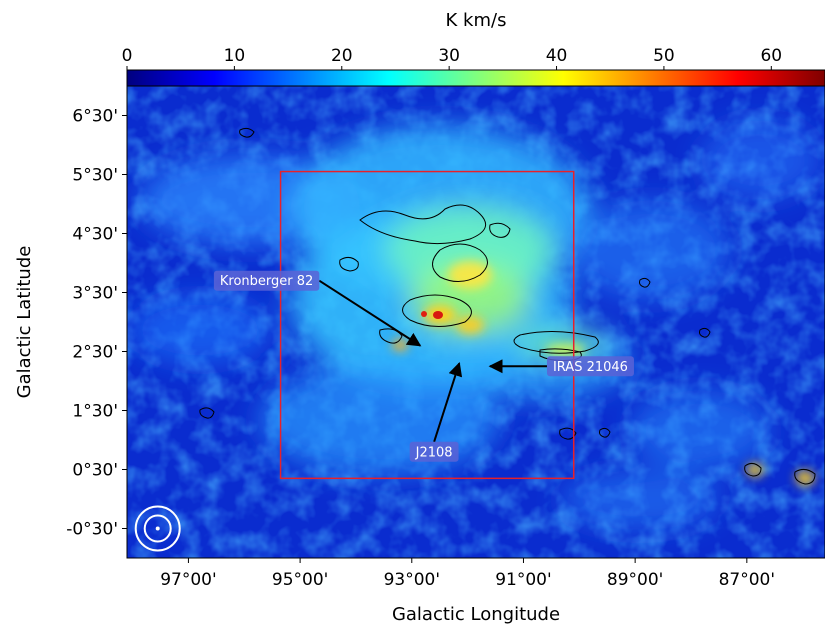 The height and width of the screenshot is (629, 825). Describe the element at coordinates (747, 580) in the screenshot. I see `x-tick-label: 87°00'` at that location.